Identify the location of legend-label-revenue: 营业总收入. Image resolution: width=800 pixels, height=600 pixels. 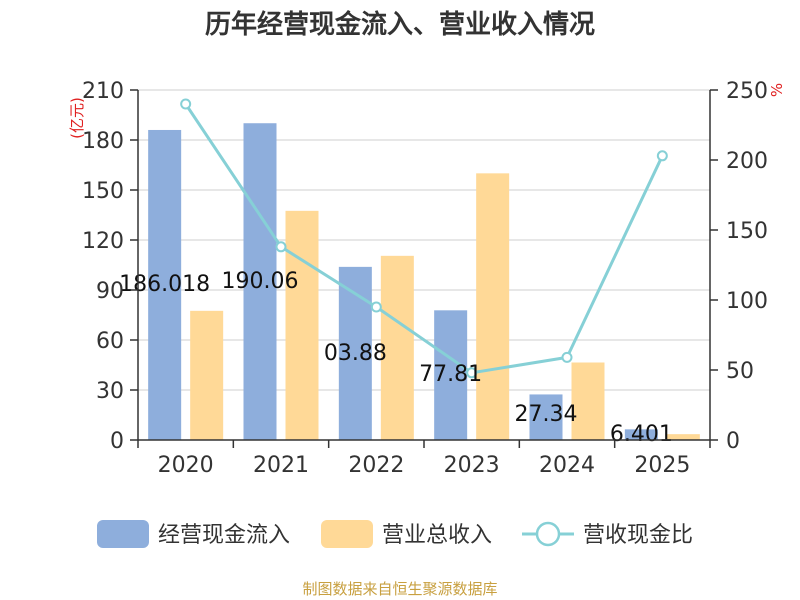
(437, 535).